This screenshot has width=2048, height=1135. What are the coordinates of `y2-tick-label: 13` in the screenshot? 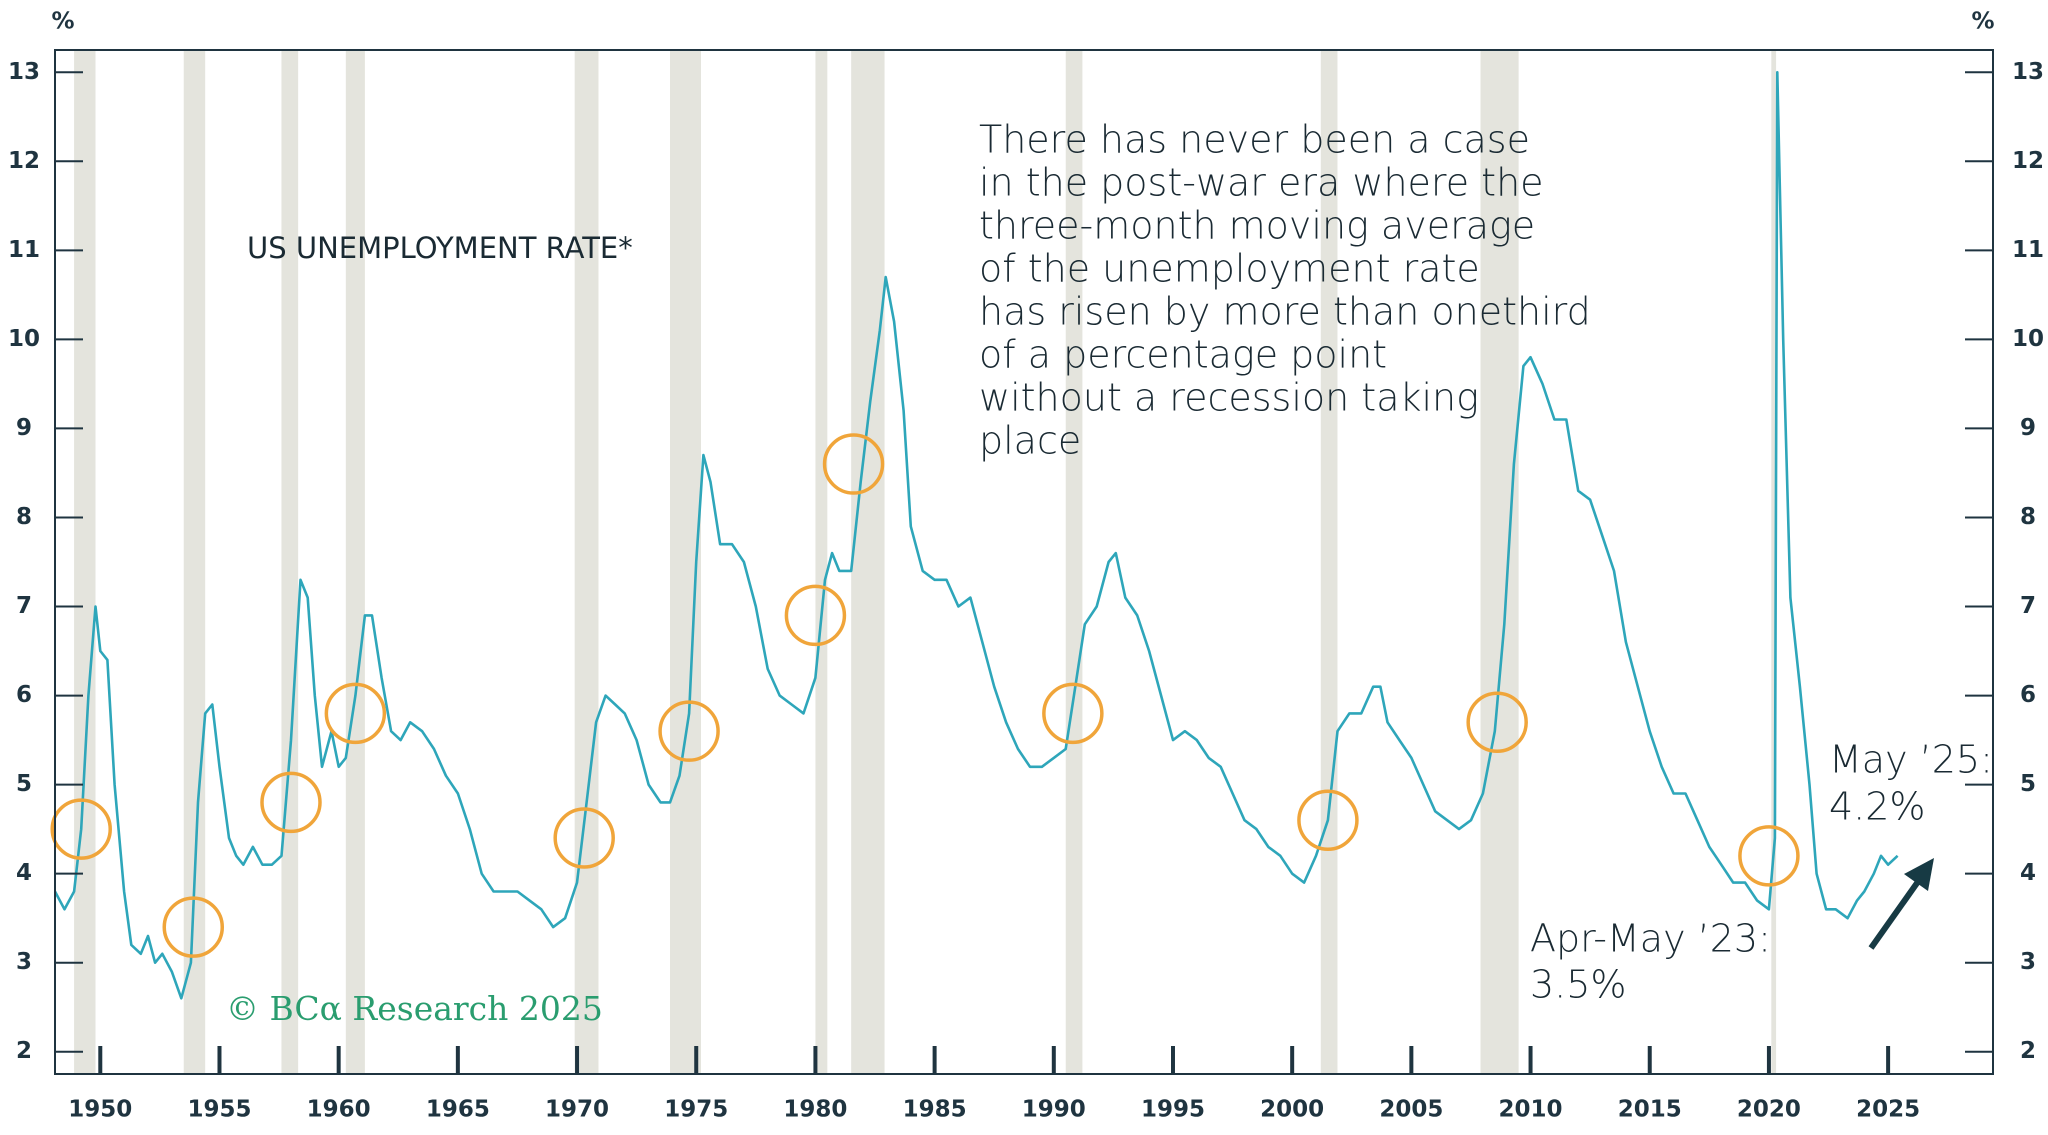 It's located at (2028, 72).